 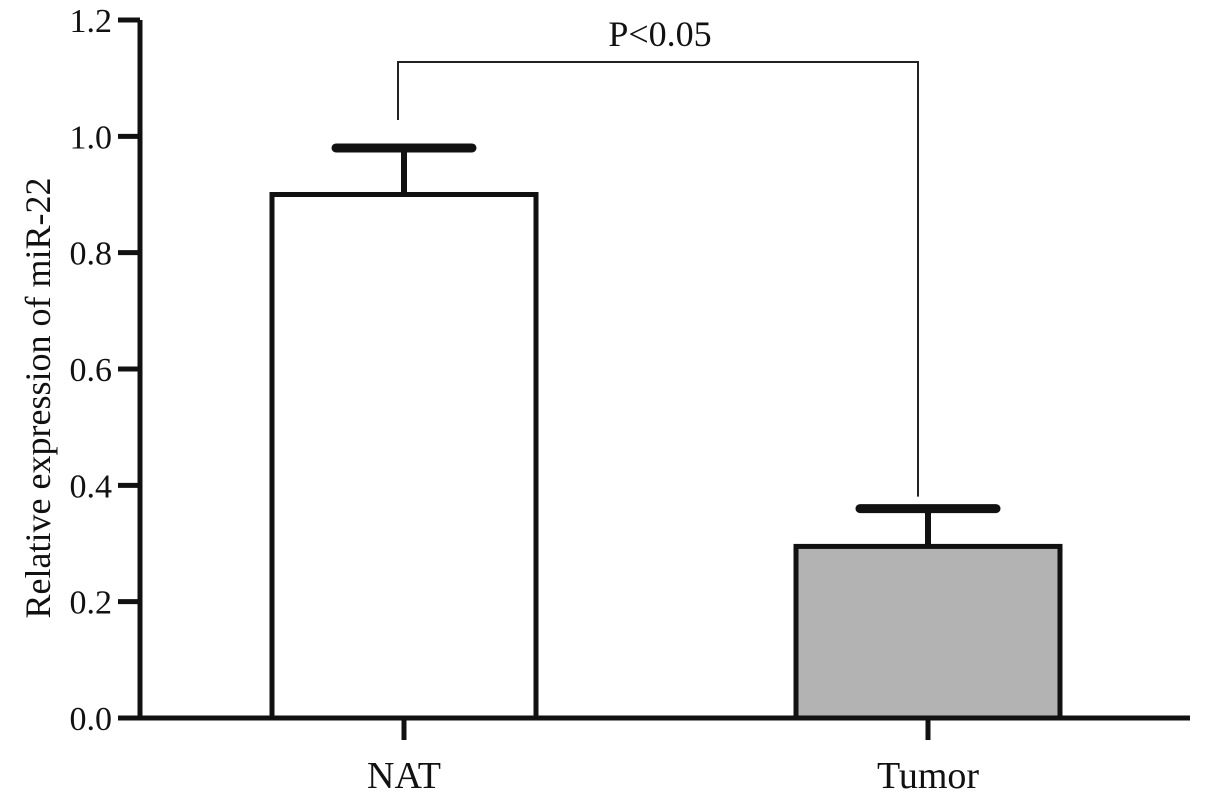 I want to click on bar-nat, so click(x=404, y=456).